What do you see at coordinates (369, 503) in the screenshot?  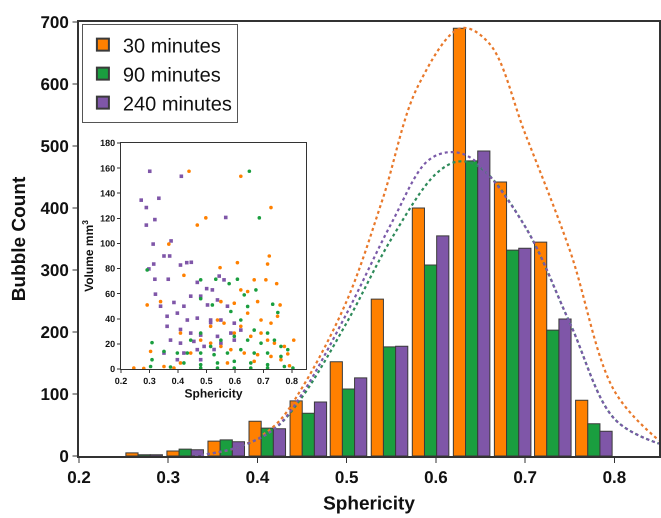 I see `x-axis-title: Sphericity` at bounding box center [369, 503].